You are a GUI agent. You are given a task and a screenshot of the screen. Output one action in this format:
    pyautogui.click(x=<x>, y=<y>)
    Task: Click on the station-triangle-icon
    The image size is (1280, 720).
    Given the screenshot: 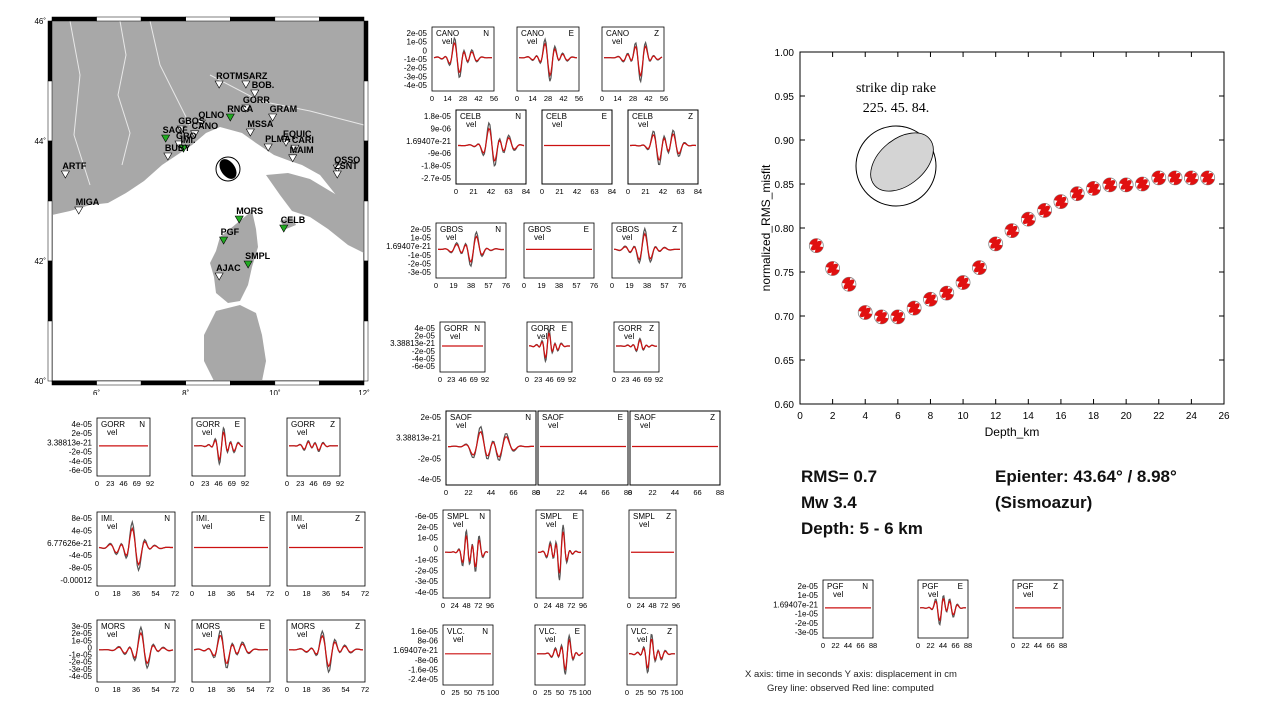 What is the action you would take?
    pyautogui.click(x=183, y=148)
    